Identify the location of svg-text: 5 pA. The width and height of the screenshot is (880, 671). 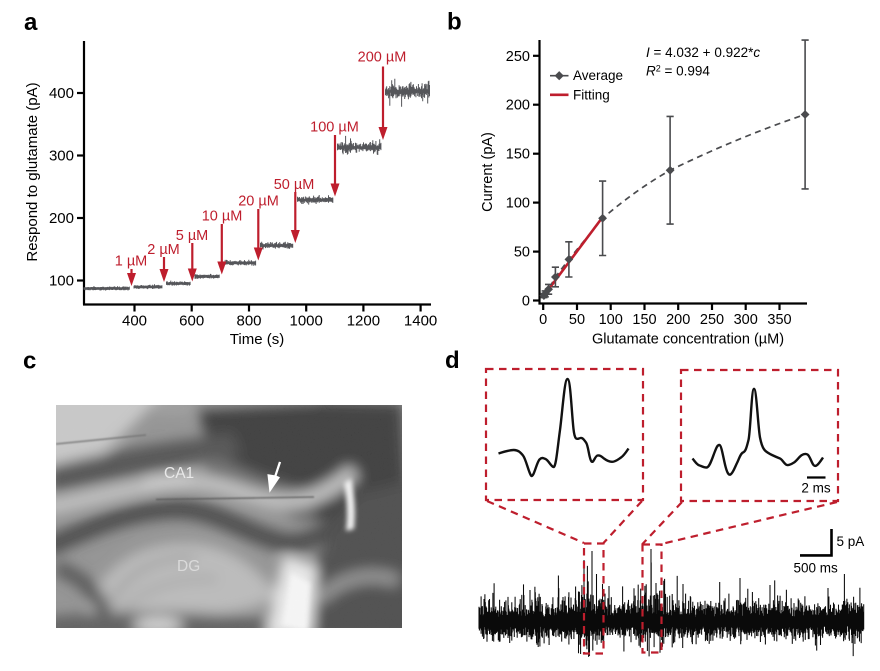
(851, 541).